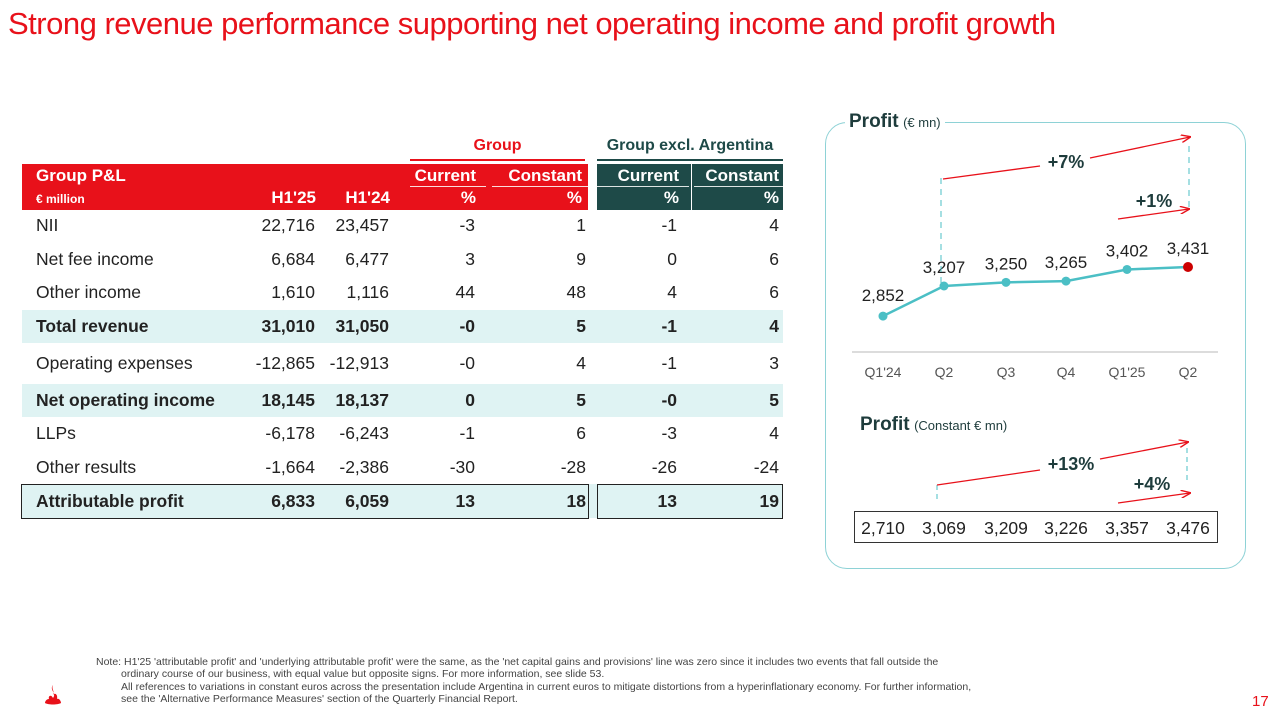 This screenshot has height=720, width=1280. Describe the element at coordinates (497, 160) in the screenshot. I see `group-header-underline` at that location.